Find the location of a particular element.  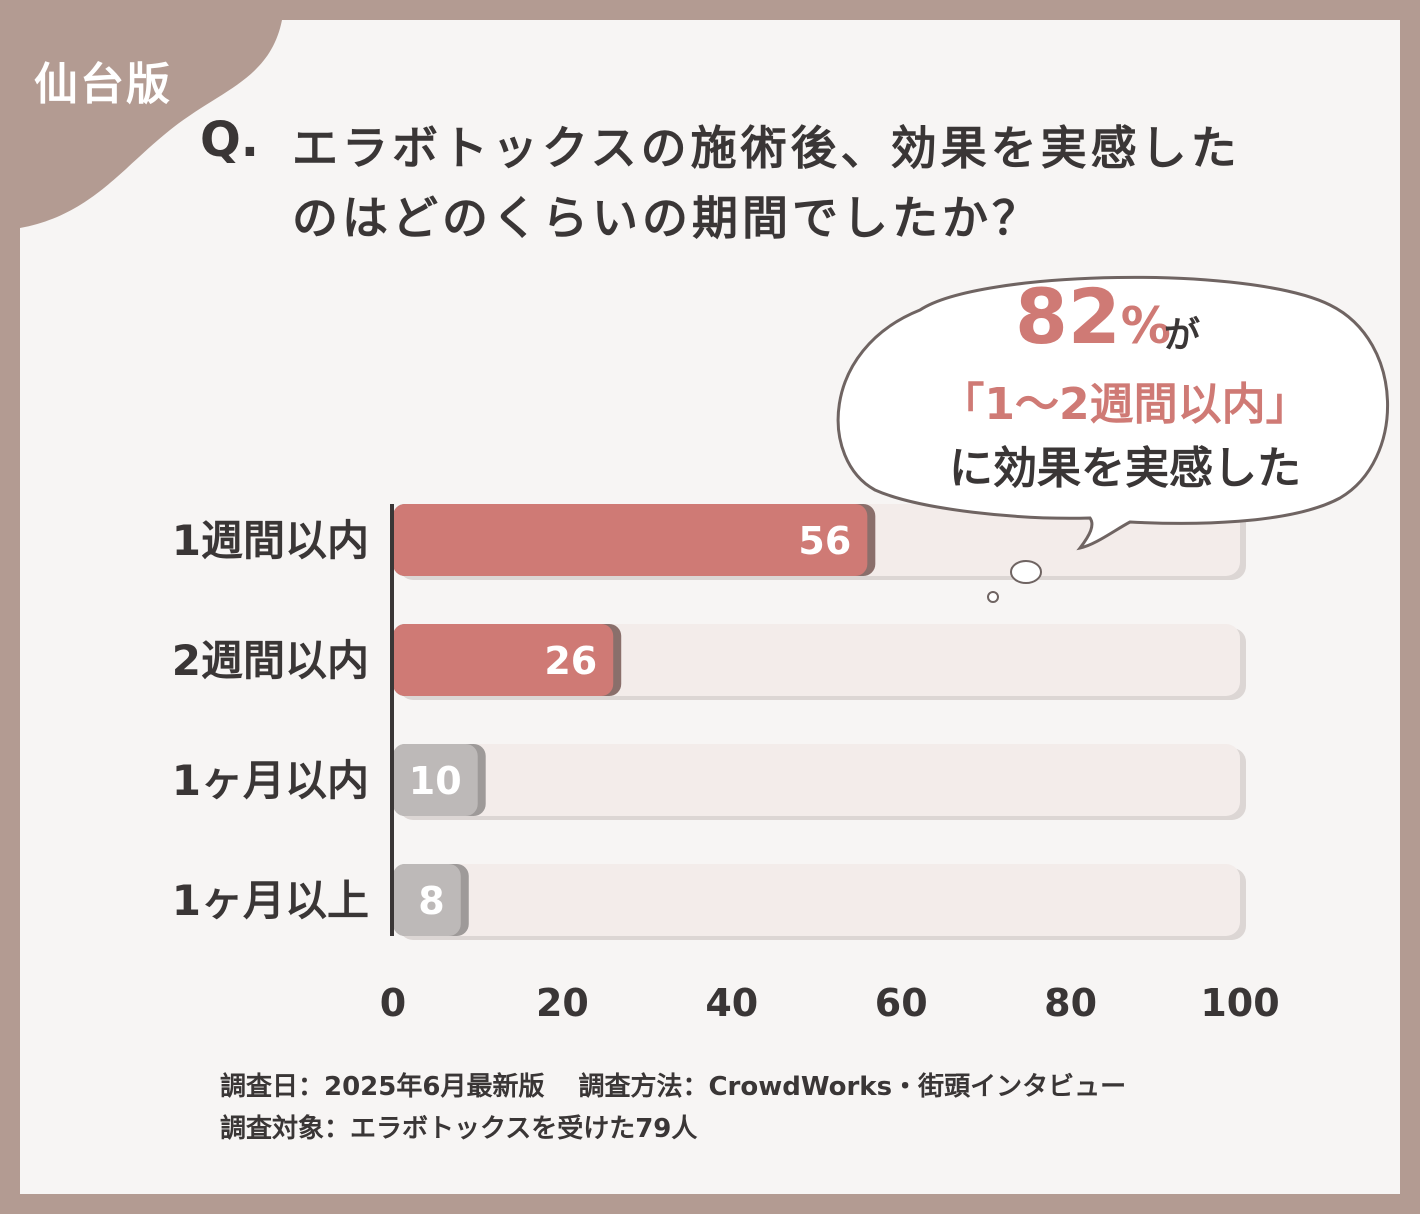

x-tick-label: 0 is located at coordinates (393, 1003).